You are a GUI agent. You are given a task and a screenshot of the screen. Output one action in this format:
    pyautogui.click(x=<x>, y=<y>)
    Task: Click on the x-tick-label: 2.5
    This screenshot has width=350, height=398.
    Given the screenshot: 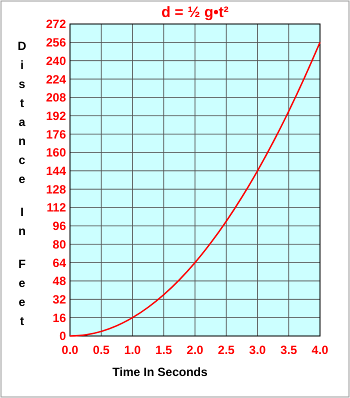 What is the action you would take?
    pyautogui.click(x=226, y=350)
    